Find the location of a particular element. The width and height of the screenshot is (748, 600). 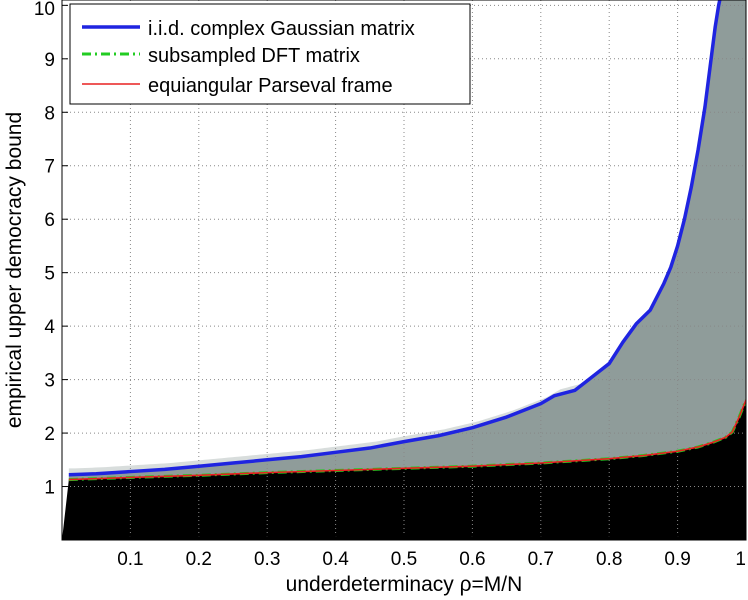

y-tick-label-7: 8 is located at coordinates (49, 113).